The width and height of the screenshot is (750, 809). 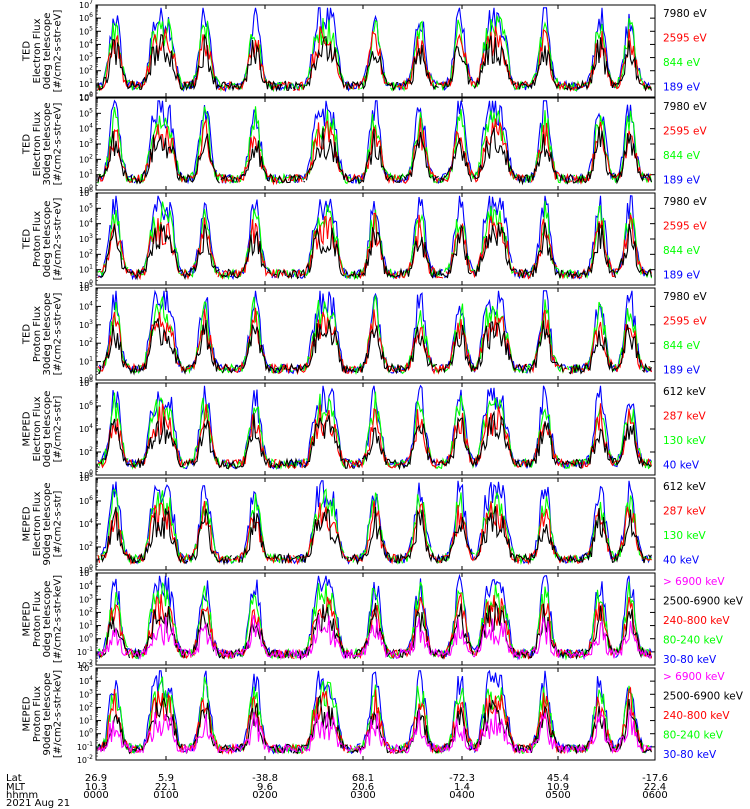 I want to click on footer-label-hhmm: hhmm, so click(x=22, y=795).